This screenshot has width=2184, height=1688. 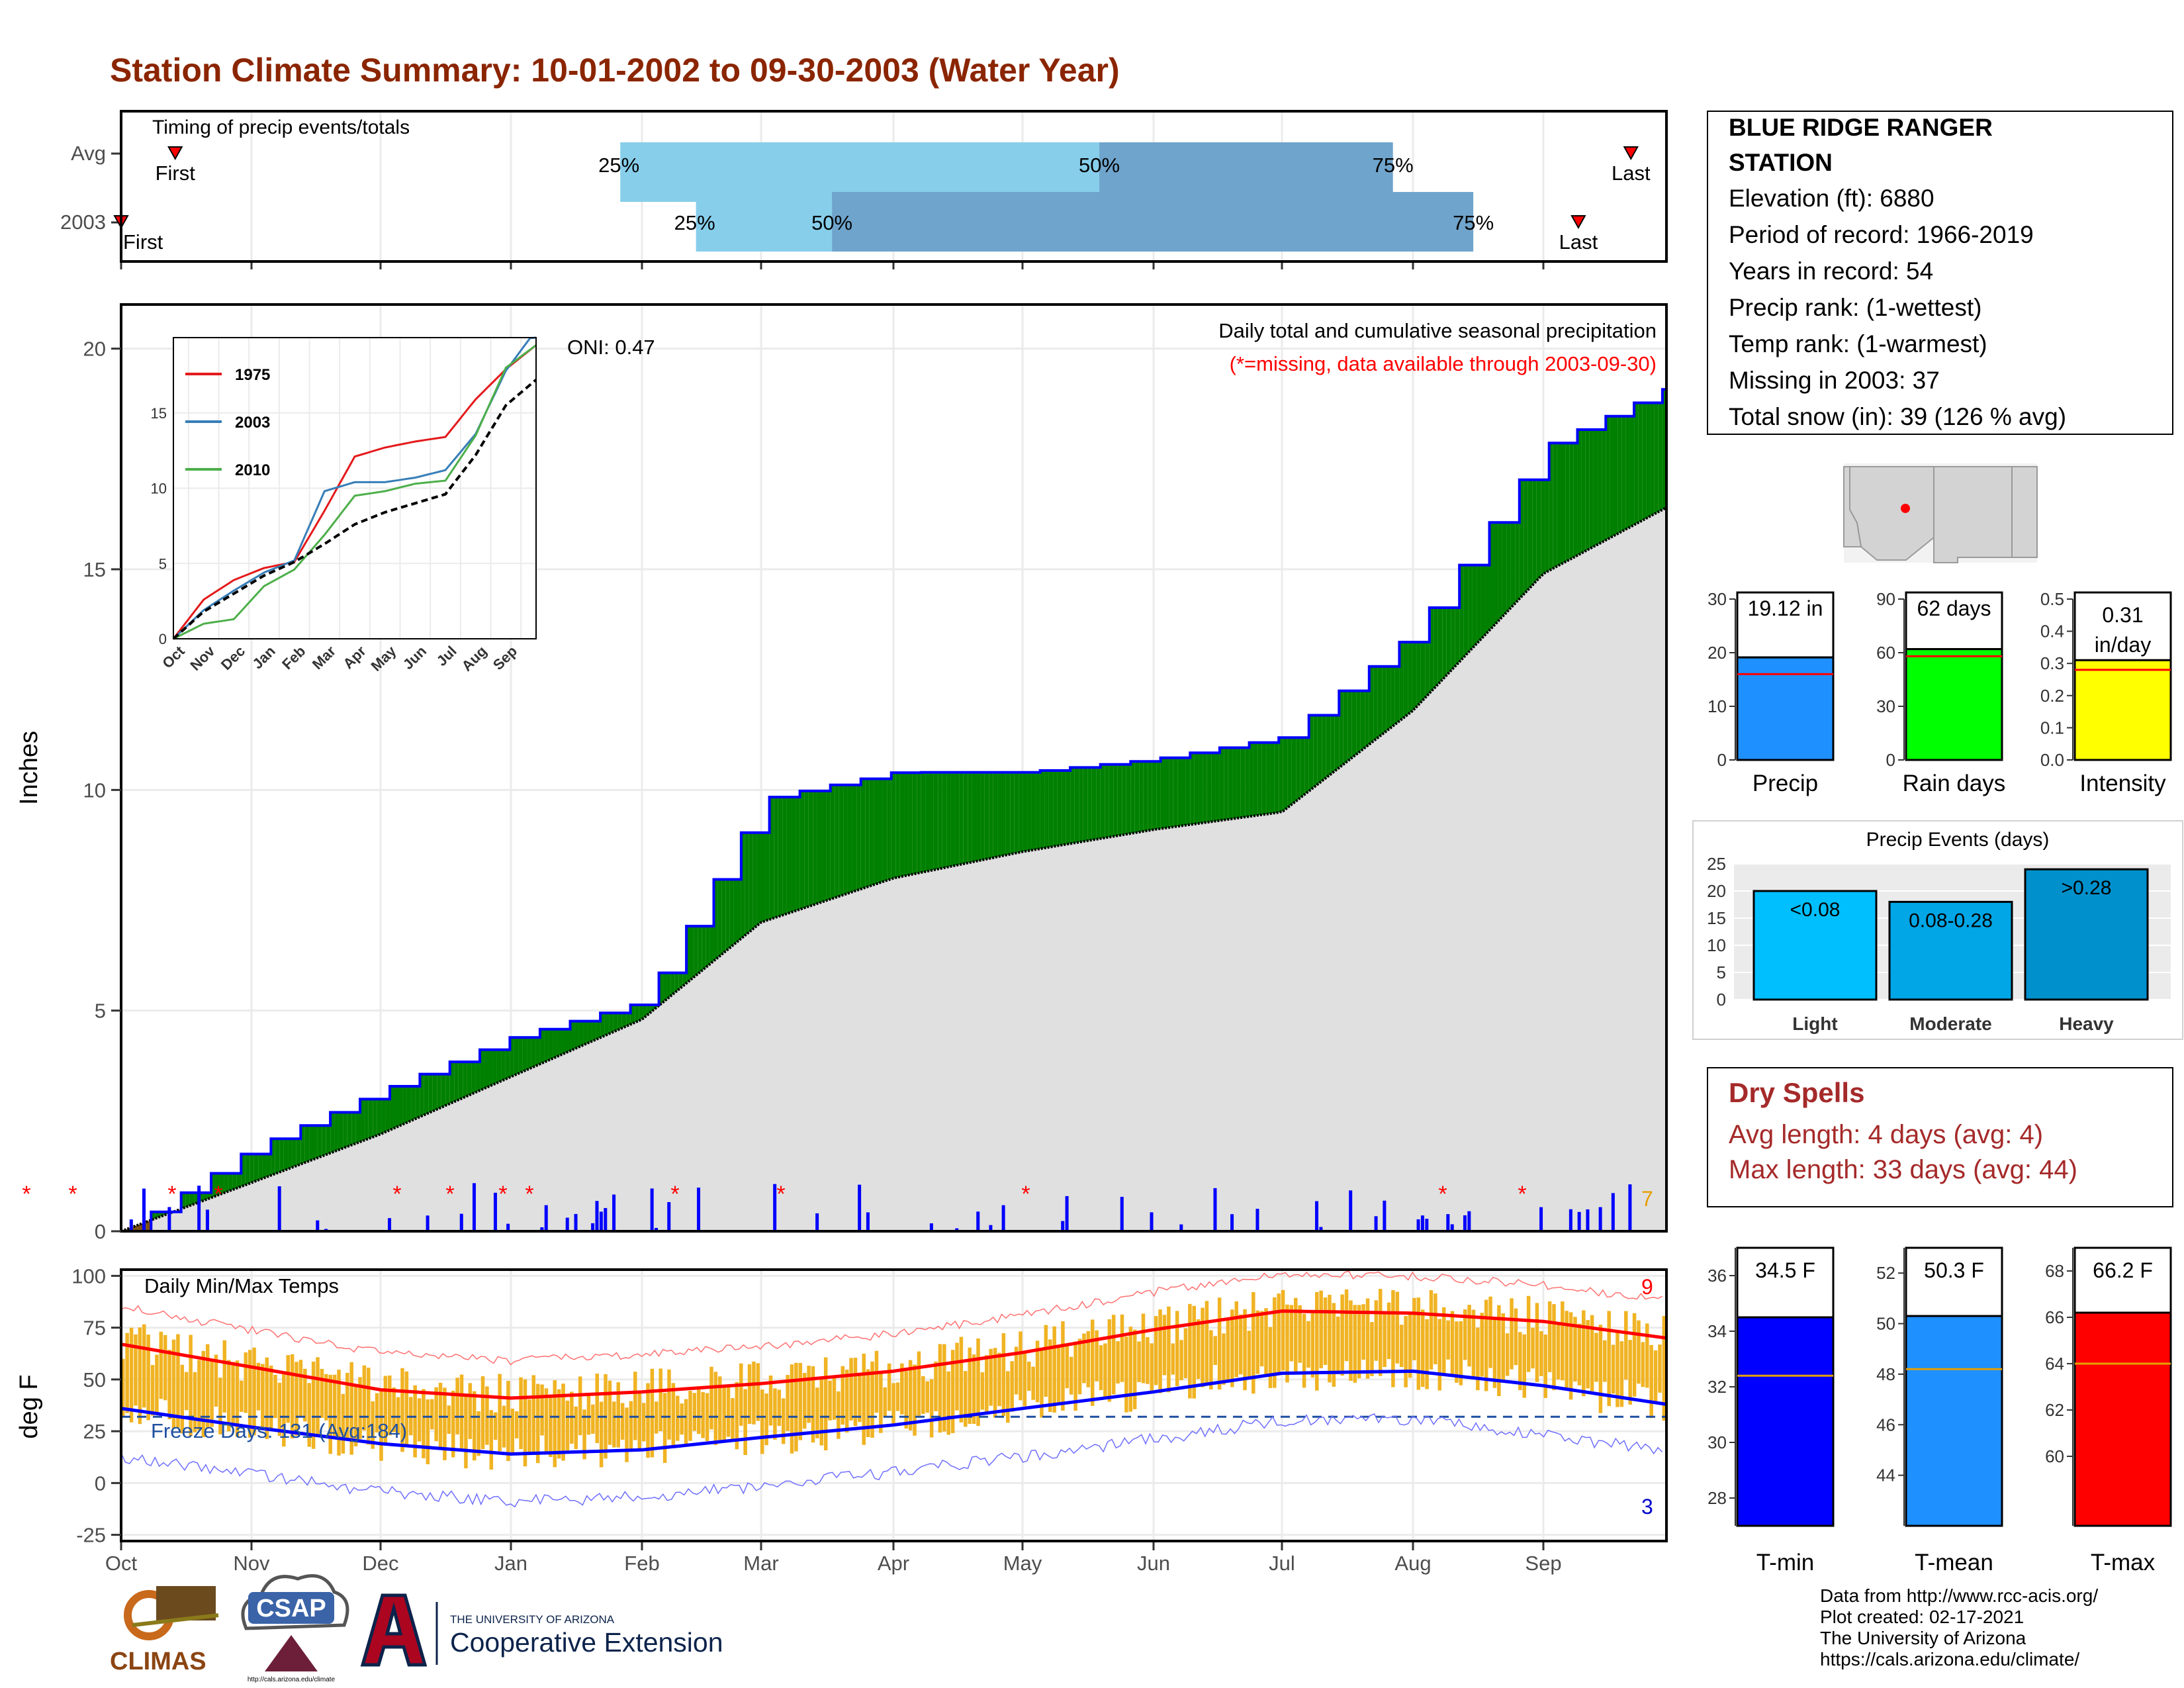 I want to click on temp-y-tick-label: 75, so click(x=95, y=1328).